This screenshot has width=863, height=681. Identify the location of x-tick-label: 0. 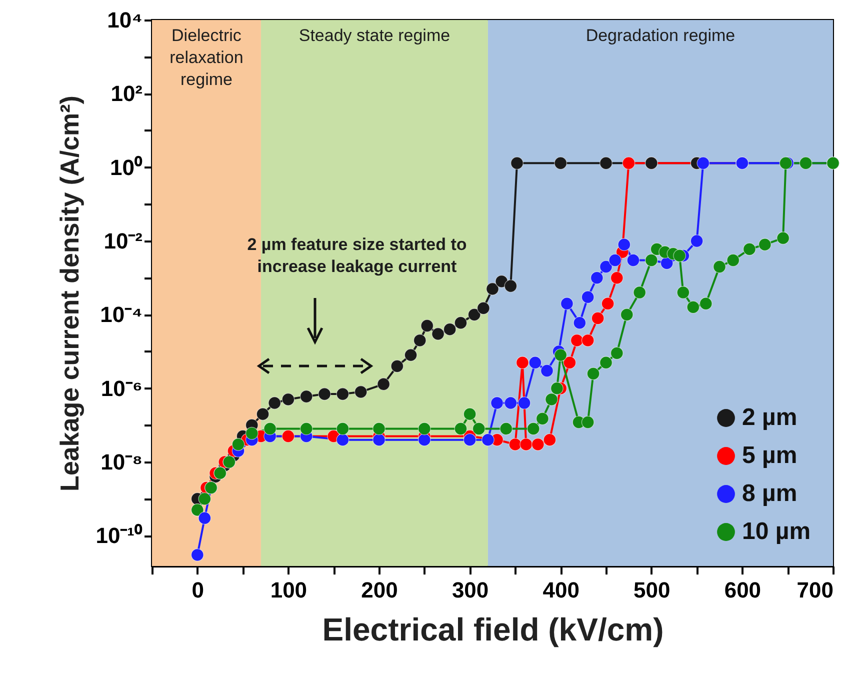
(198, 590).